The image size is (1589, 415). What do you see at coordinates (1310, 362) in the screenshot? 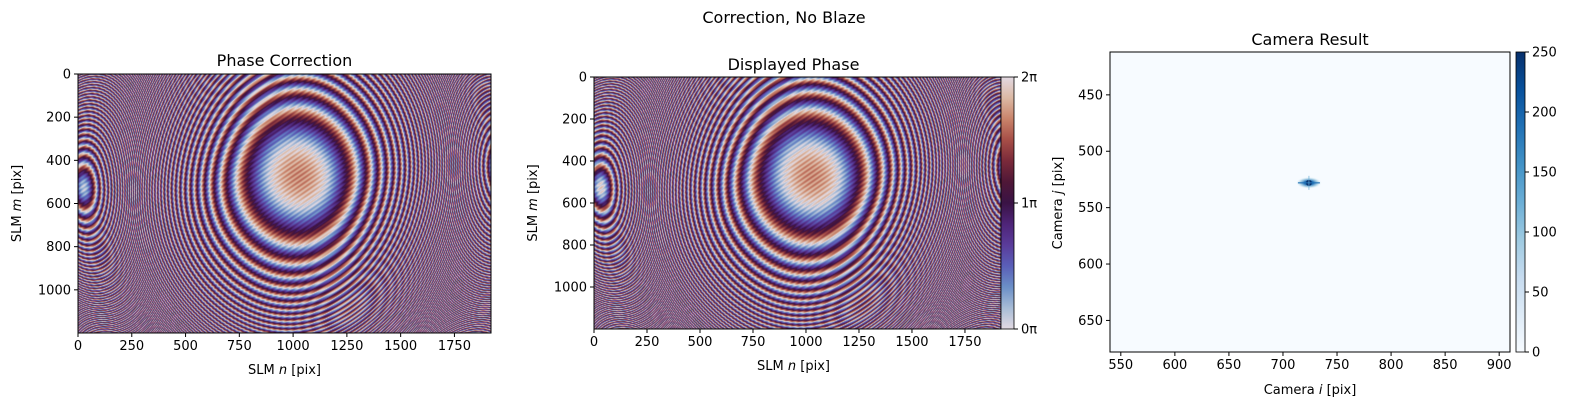
I see `panel3-xticks: 550 600 650 700 750 800 850 900` at bounding box center [1310, 362].